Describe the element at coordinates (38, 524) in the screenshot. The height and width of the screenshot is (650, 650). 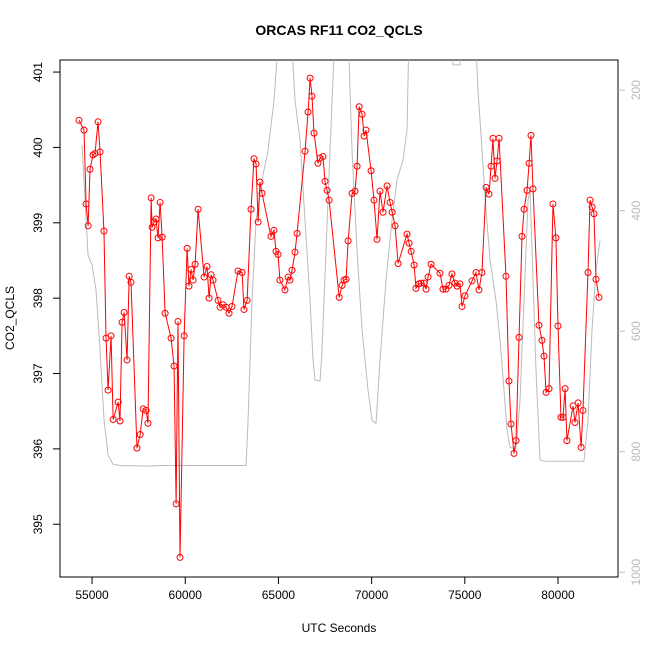
I see `y-tick-label: 395` at that location.